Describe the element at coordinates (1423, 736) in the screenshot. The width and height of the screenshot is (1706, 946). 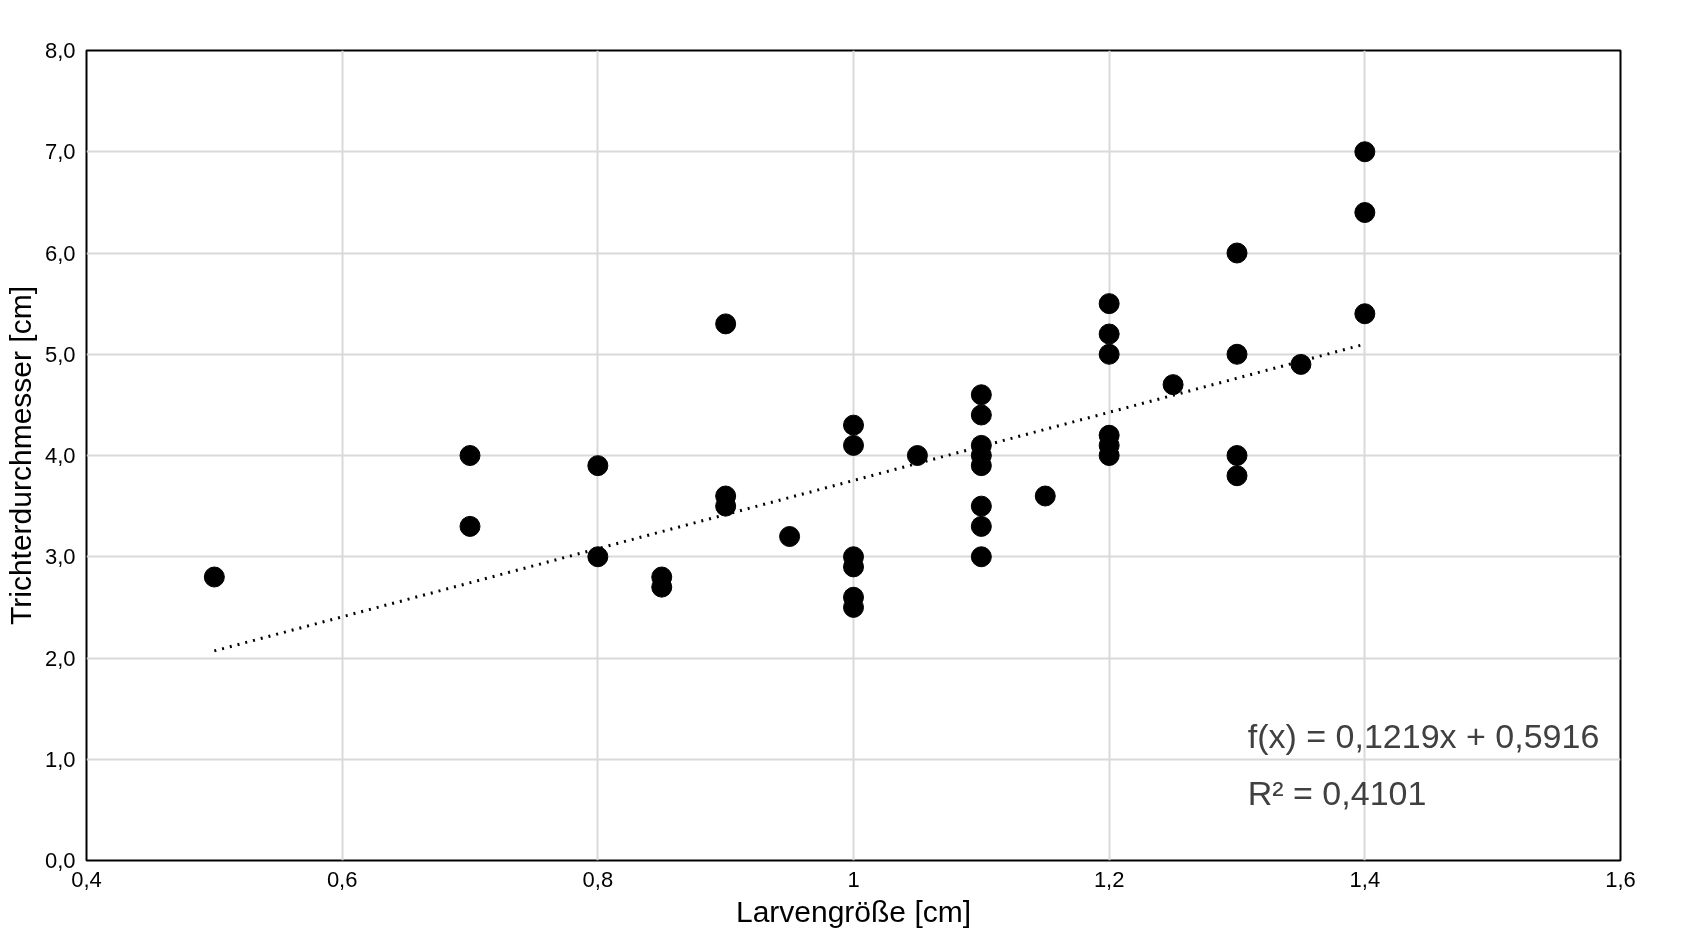
I see `annotation: f(x) = 0,1219x + 0,5916` at that location.